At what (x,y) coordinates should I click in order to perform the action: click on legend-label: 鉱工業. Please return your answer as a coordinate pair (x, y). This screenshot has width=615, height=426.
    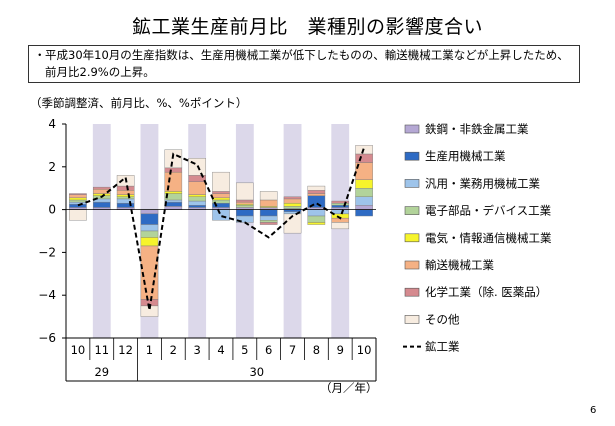
    Looking at the image, I should click on (442, 347).